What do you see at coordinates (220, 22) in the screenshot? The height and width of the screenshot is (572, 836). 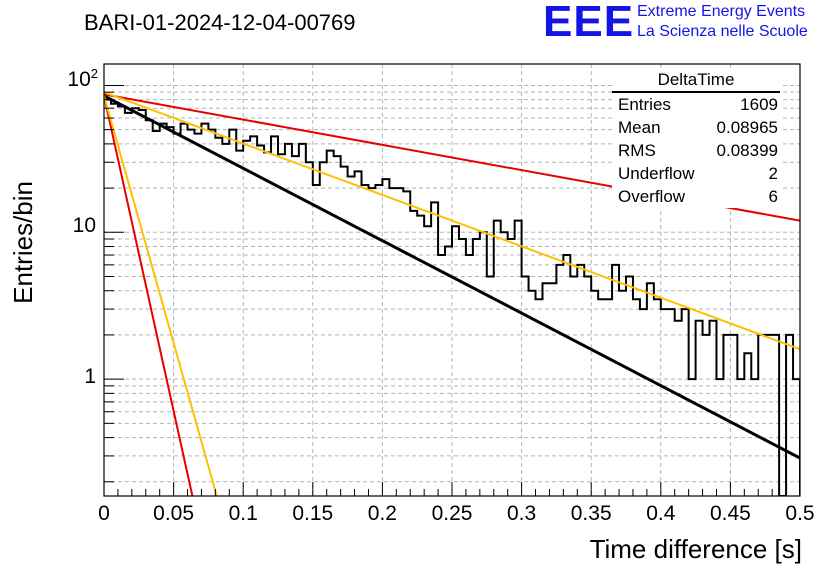 I see `chart-title: BARI-01-2024-12-04-00769` at bounding box center [220, 22].